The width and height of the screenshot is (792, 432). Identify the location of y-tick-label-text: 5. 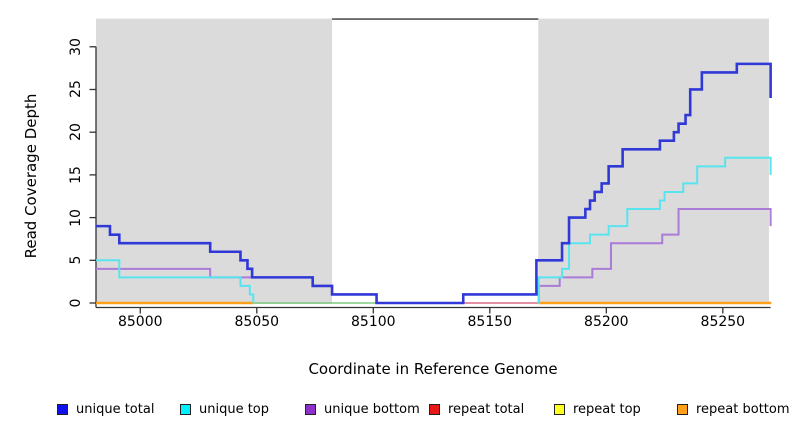
(76, 260).